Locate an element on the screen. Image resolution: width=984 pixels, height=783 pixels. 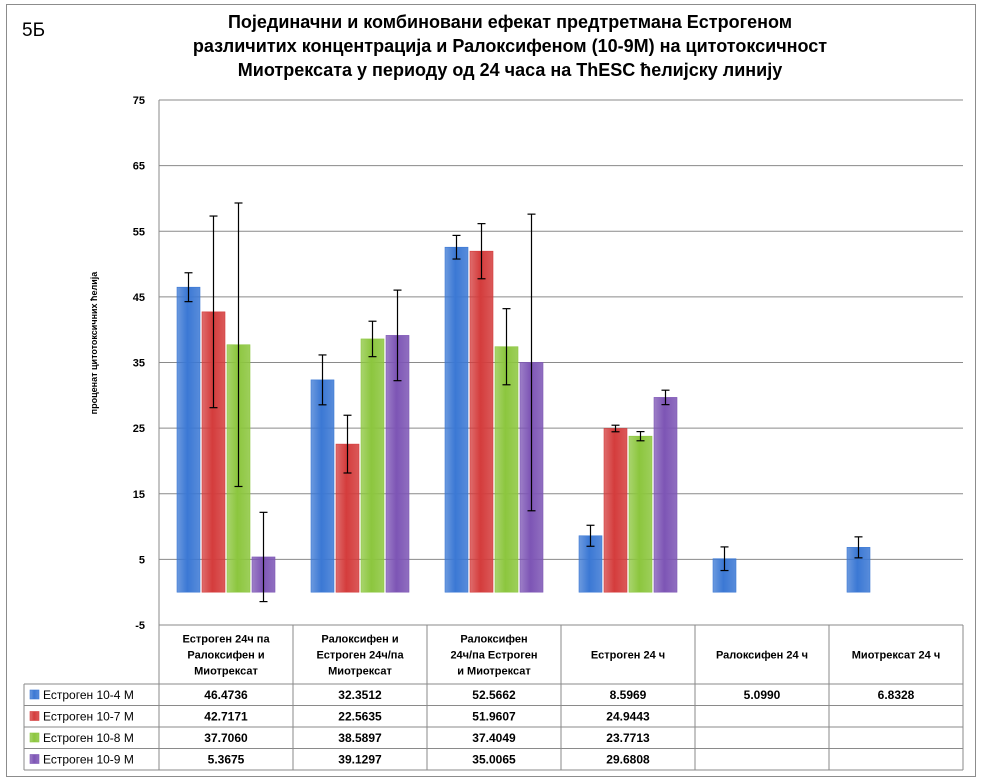
y-tick-label: 35 is located at coordinates (139, 364).